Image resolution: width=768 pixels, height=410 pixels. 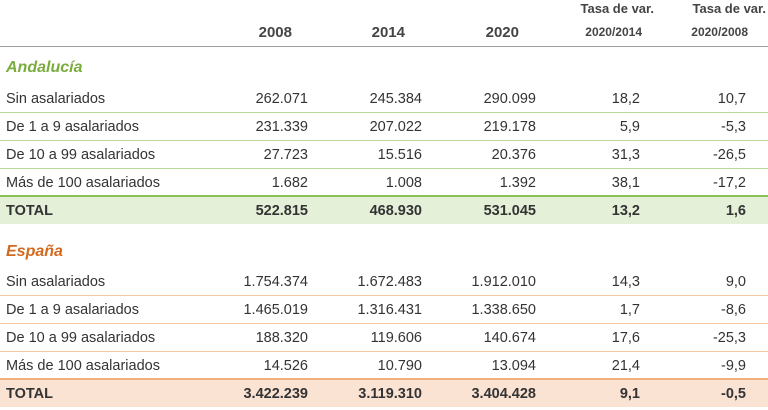 I want to click on total-2008: 522.815, so click(x=281, y=210).